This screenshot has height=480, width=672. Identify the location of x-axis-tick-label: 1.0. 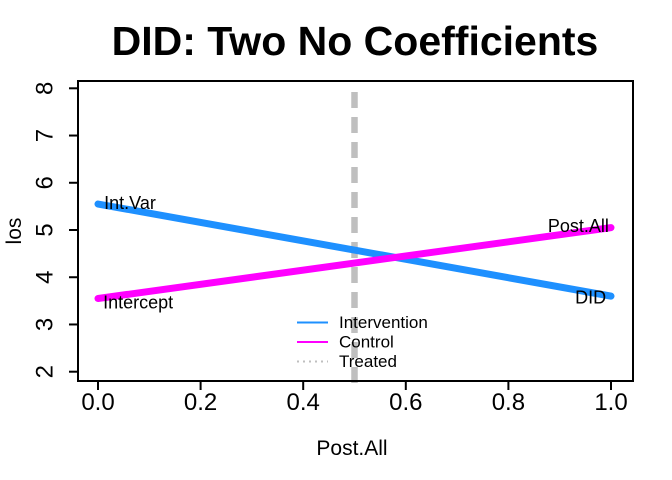
(610, 402).